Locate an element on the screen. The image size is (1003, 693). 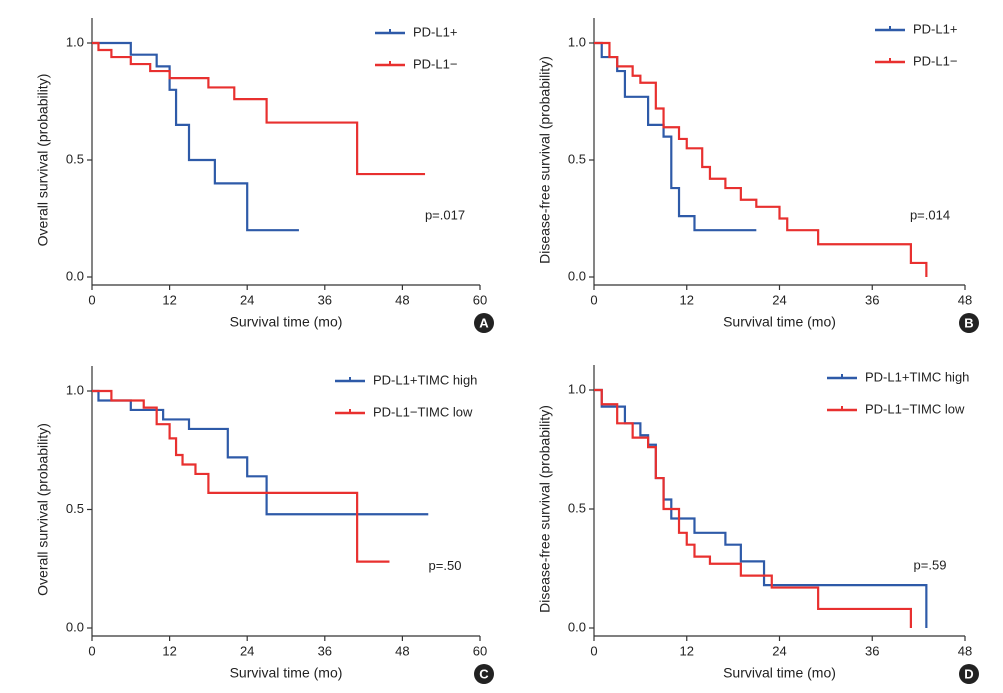
panel-letter: C is located at coordinates (484, 673).